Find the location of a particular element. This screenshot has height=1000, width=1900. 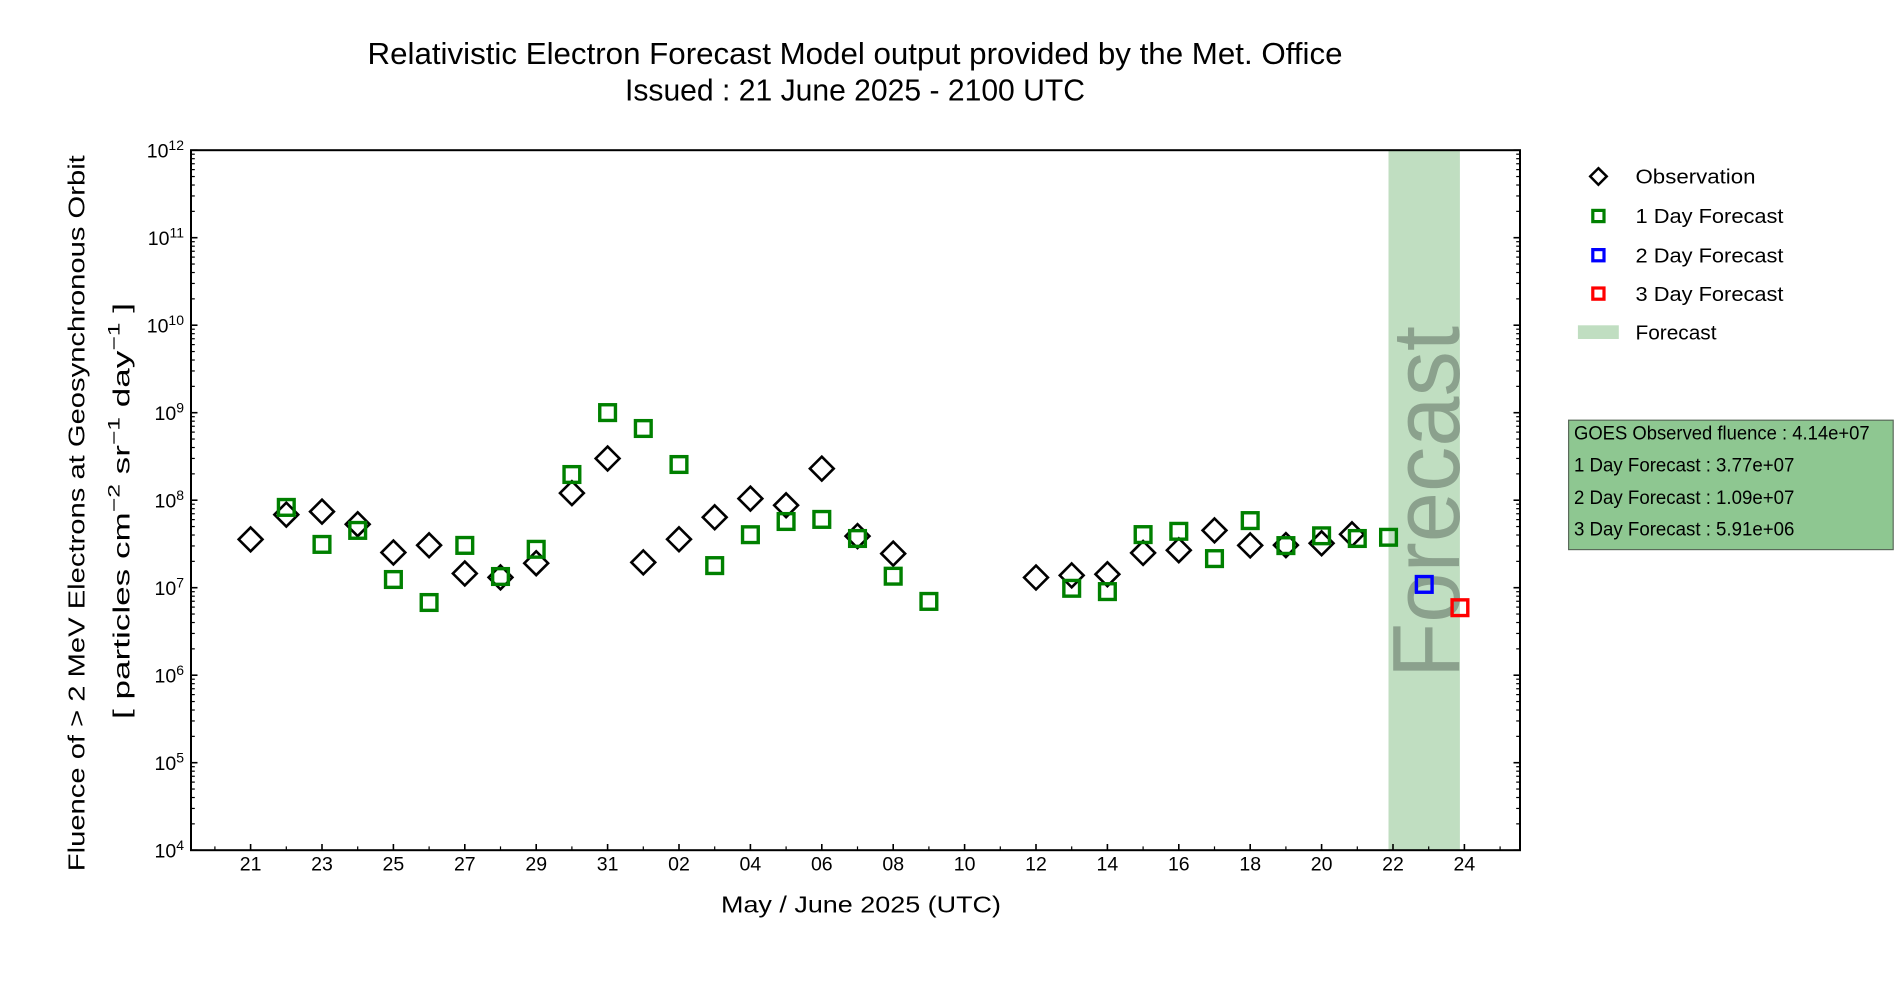

svg-text: 06 is located at coordinates (822, 865).